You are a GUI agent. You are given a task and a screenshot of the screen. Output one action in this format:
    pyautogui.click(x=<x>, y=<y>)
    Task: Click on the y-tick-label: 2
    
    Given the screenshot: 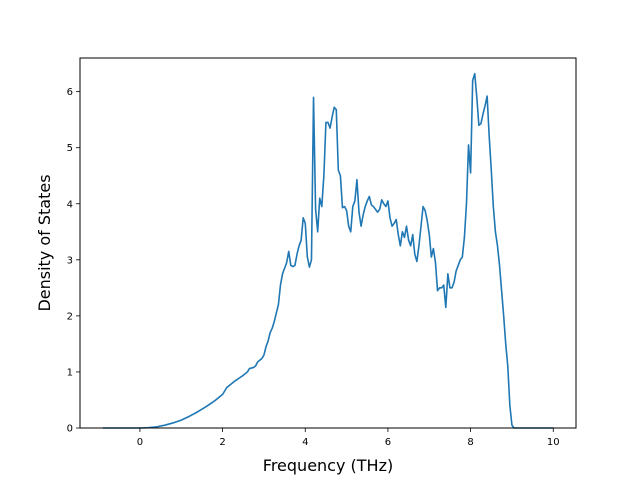 What is the action you would take?
    pyautogui.click(x=70, y=316)
    